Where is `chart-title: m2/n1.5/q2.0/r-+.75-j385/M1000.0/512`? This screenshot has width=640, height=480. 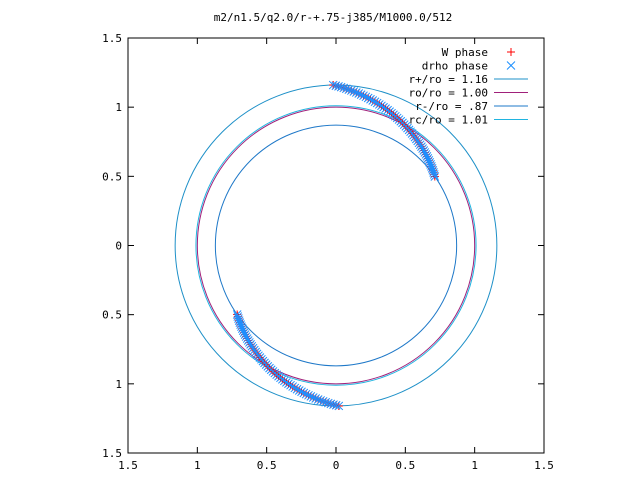
chart-title: m2/n1.5/q2.0/r-+.75-j385/M1000.0/512 is located at coordinates (333, 17).